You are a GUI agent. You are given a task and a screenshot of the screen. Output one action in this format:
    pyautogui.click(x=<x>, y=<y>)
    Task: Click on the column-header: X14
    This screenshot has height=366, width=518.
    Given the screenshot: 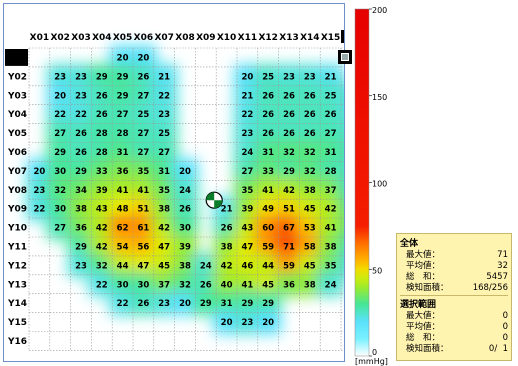 What is the action you would take?
    pyautogui.click(x=309, y=38)
    